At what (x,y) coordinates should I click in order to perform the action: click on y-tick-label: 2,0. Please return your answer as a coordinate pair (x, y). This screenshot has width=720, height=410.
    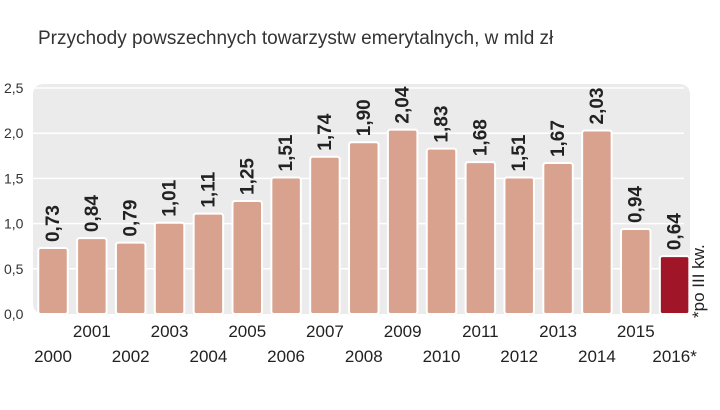
    Looking at the image, I should click on (14, 133).